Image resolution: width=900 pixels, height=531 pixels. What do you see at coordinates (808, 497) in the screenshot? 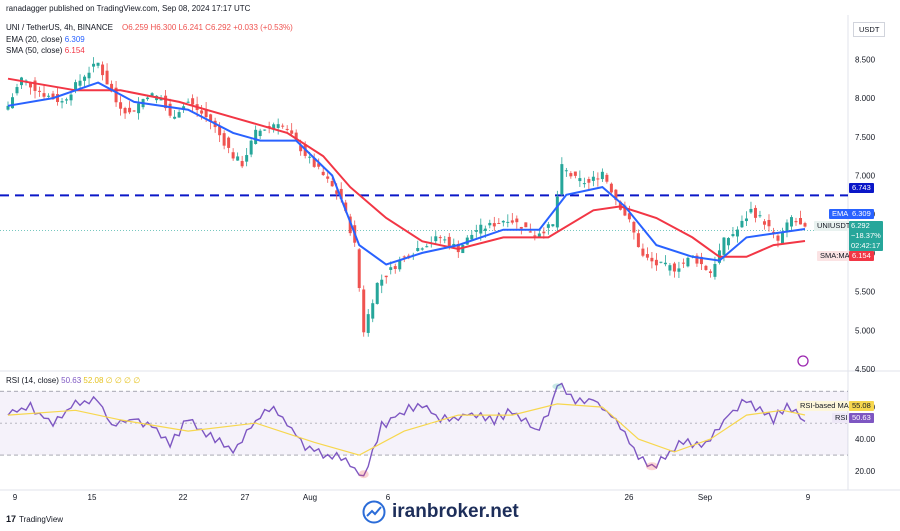
I see `time-tick-label: 9` at bounding box center [808, 497].